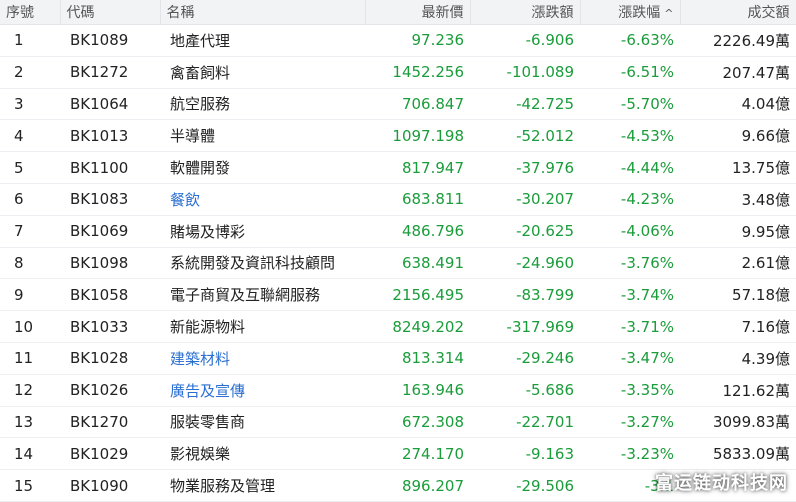  Describe the element at coordinates (630, 104) in the screenshot. I see `row-change-pct: -5.70%` at that location.